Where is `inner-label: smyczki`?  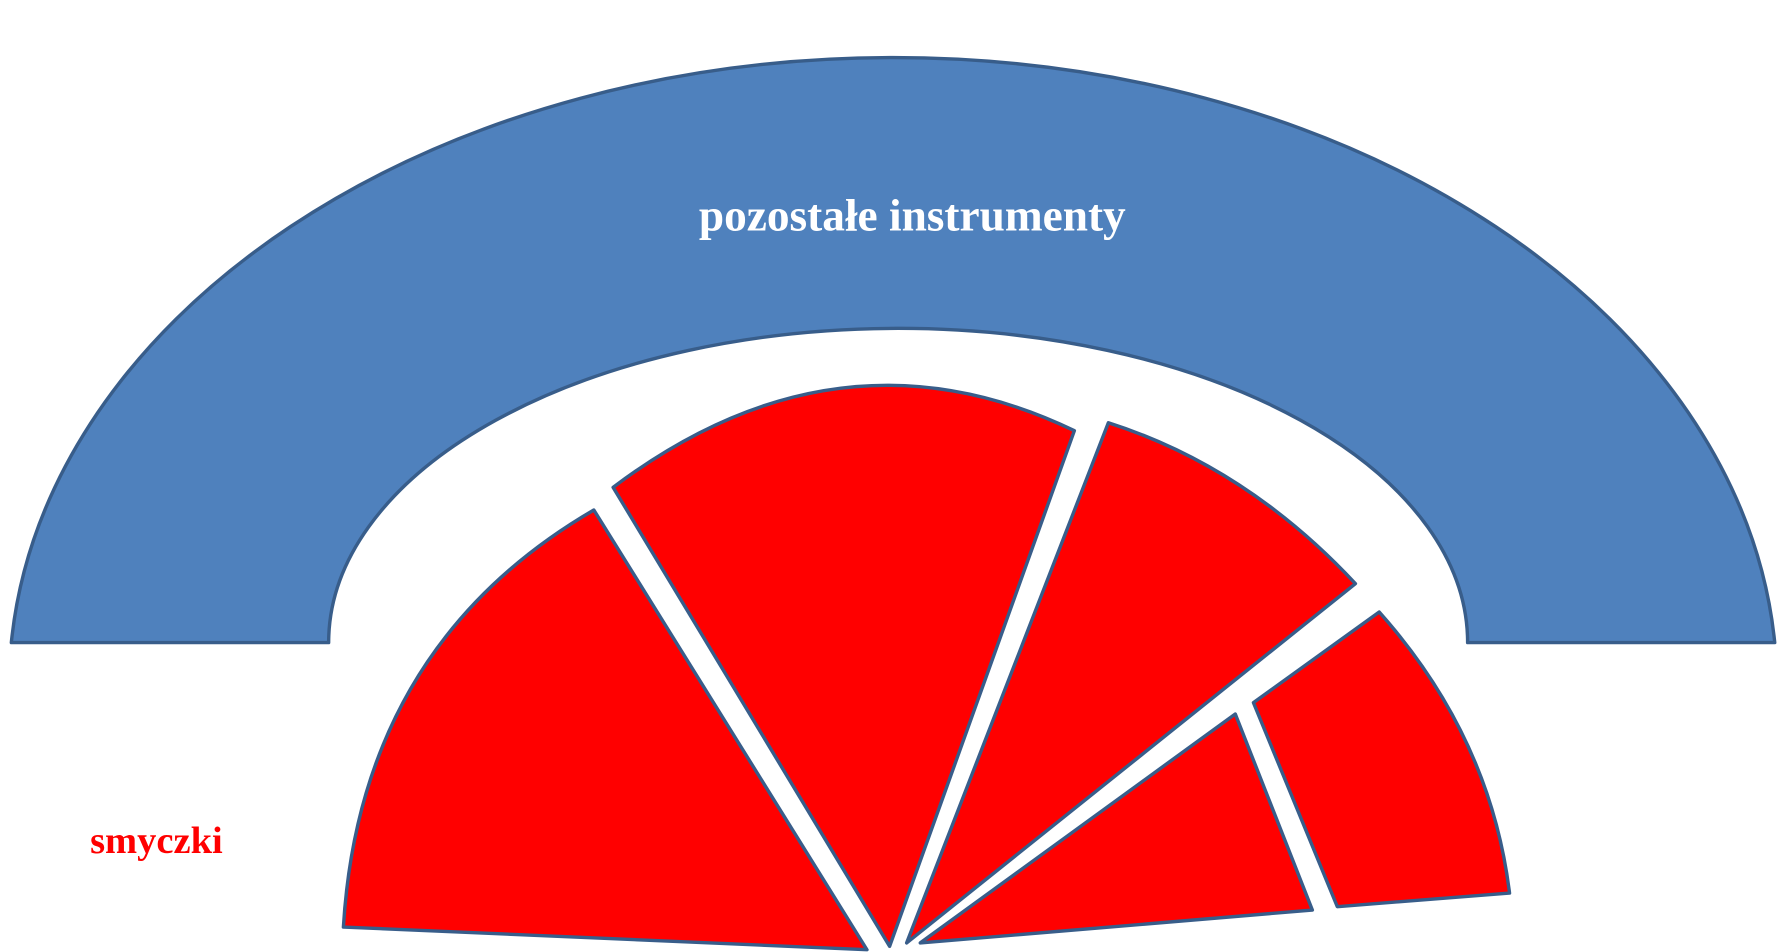
inner-label: smyczki is located at coordinates (156, 841).